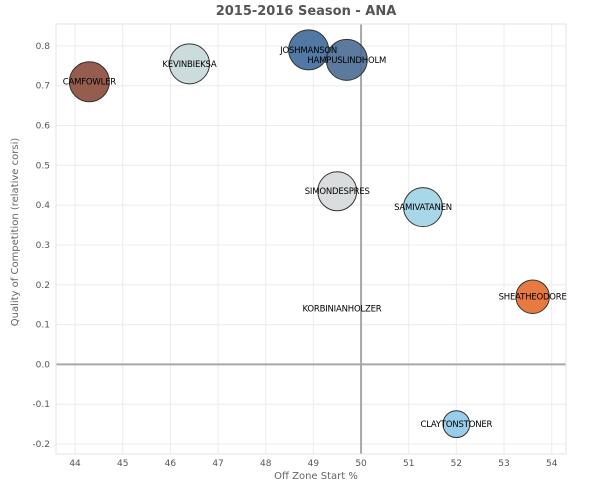  I want to click on y-tick-label: 0.5, so click(43, 166).